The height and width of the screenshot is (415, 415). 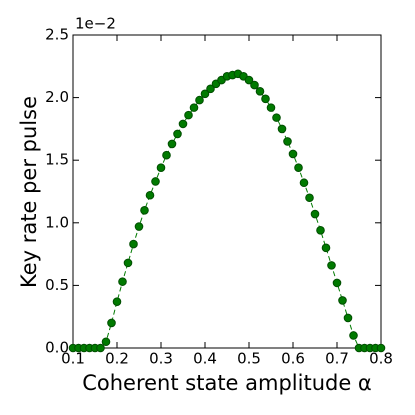 What do you see at coordinates (293, 359) in the screenshot?
I see `x-tick-label: 0.6` at bounding box center [293, 359].